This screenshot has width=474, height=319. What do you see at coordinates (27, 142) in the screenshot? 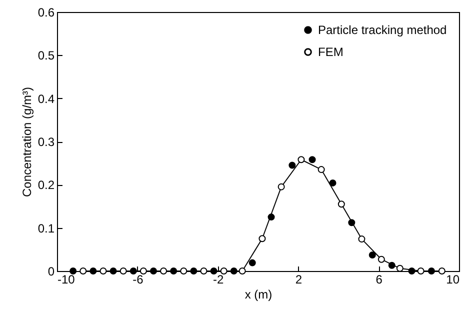
I see `y-axis-title: Concentration (g/m³)` at bounding box center [27, 142].